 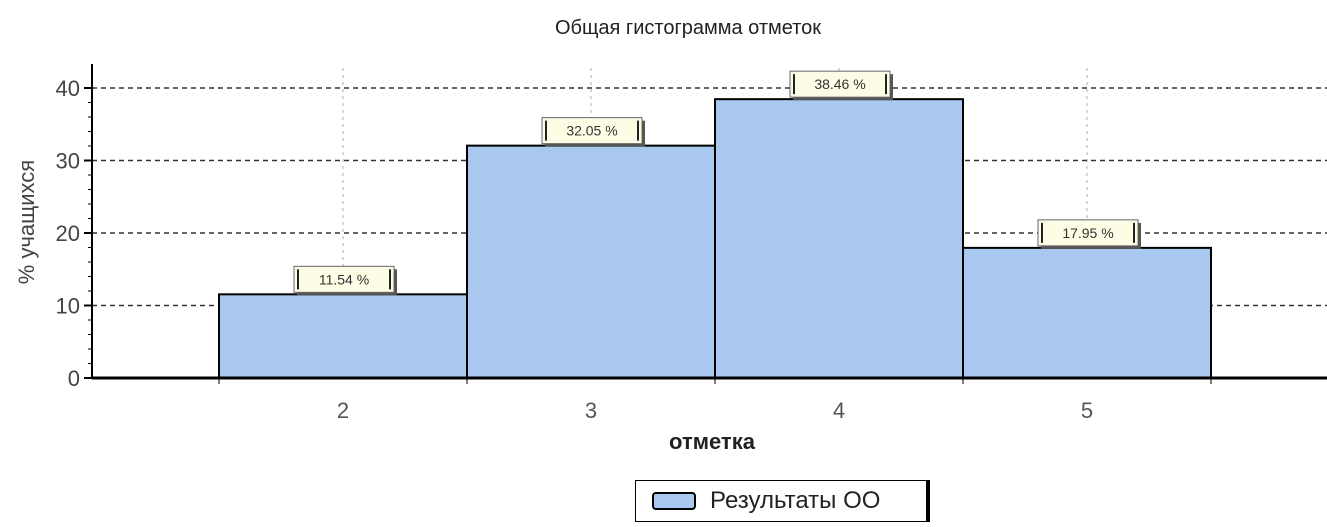 I want to click on y-tick-label-30: 30, so click(x=68, y=161).